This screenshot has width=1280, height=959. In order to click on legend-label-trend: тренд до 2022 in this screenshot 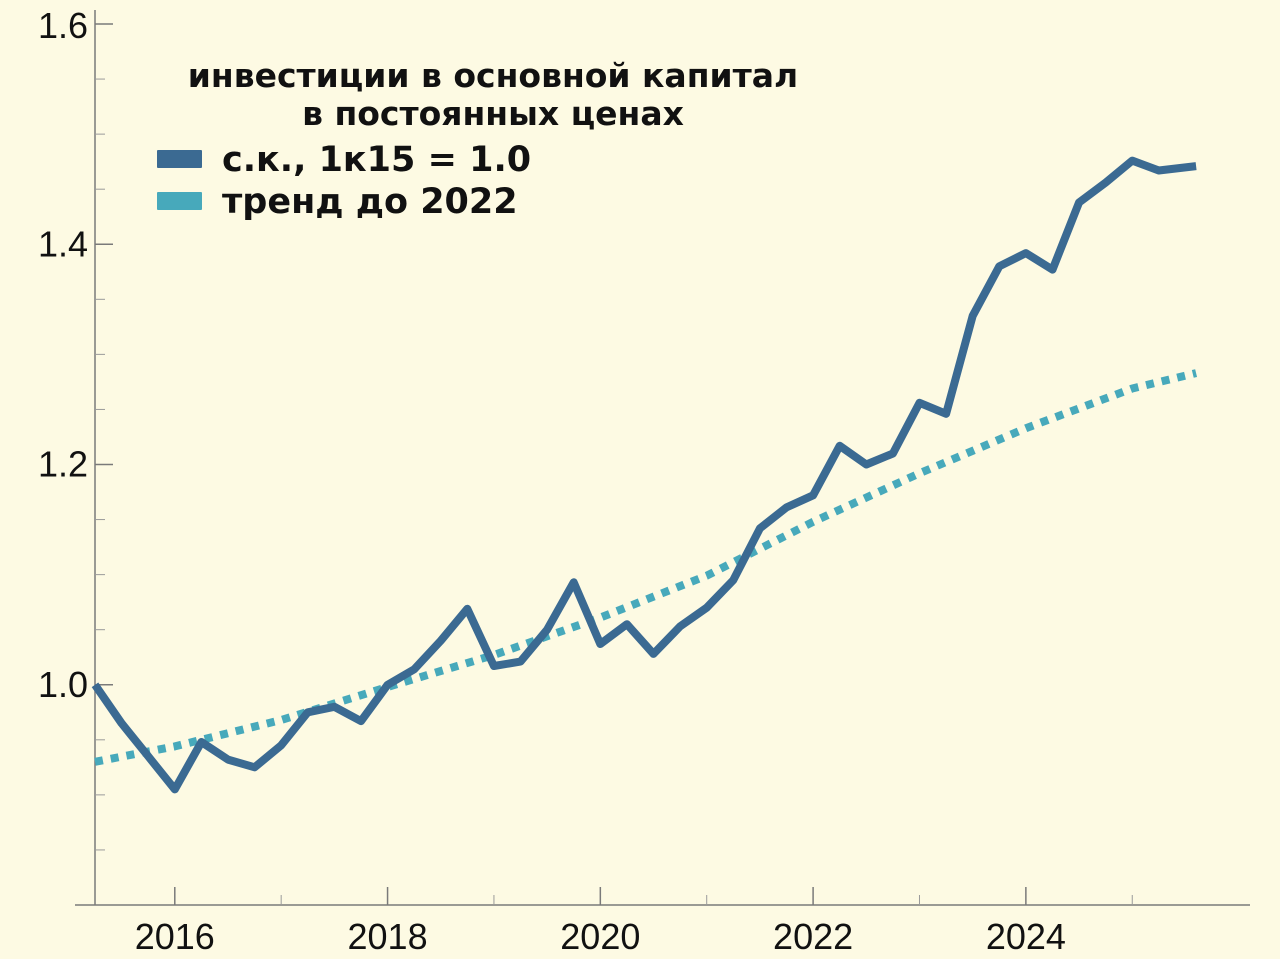, I will do `click(370, 202)`.